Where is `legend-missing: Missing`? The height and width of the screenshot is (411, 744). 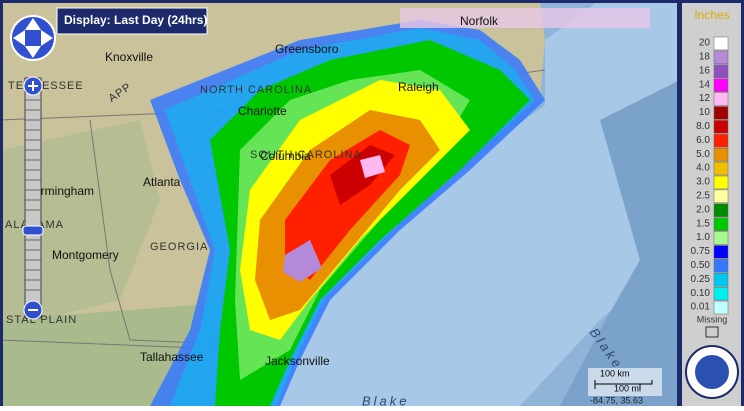
legend-missing: Missing is located at coordinates (712, 319).